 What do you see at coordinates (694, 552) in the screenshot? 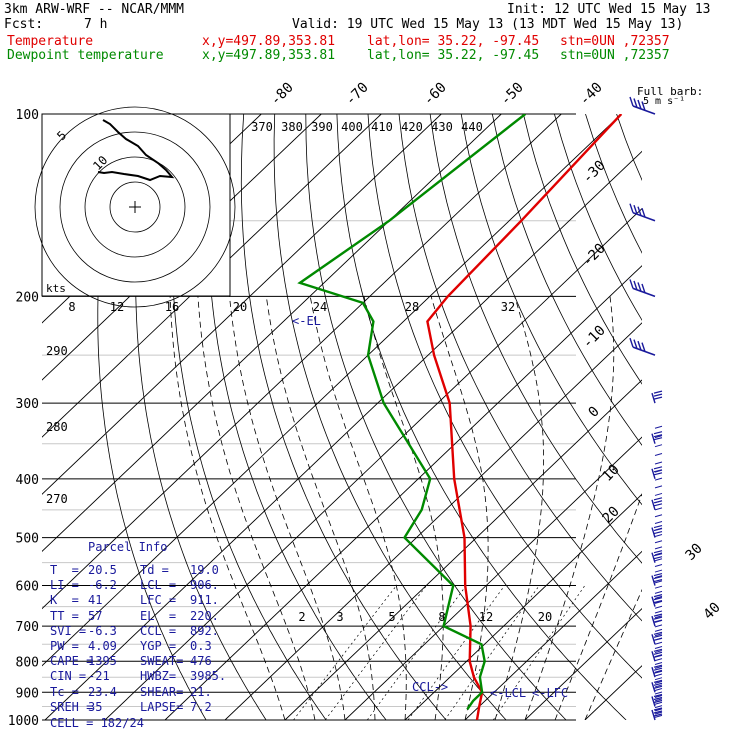
I see `isotherm-label: 30` at bounding box center [694, 552].